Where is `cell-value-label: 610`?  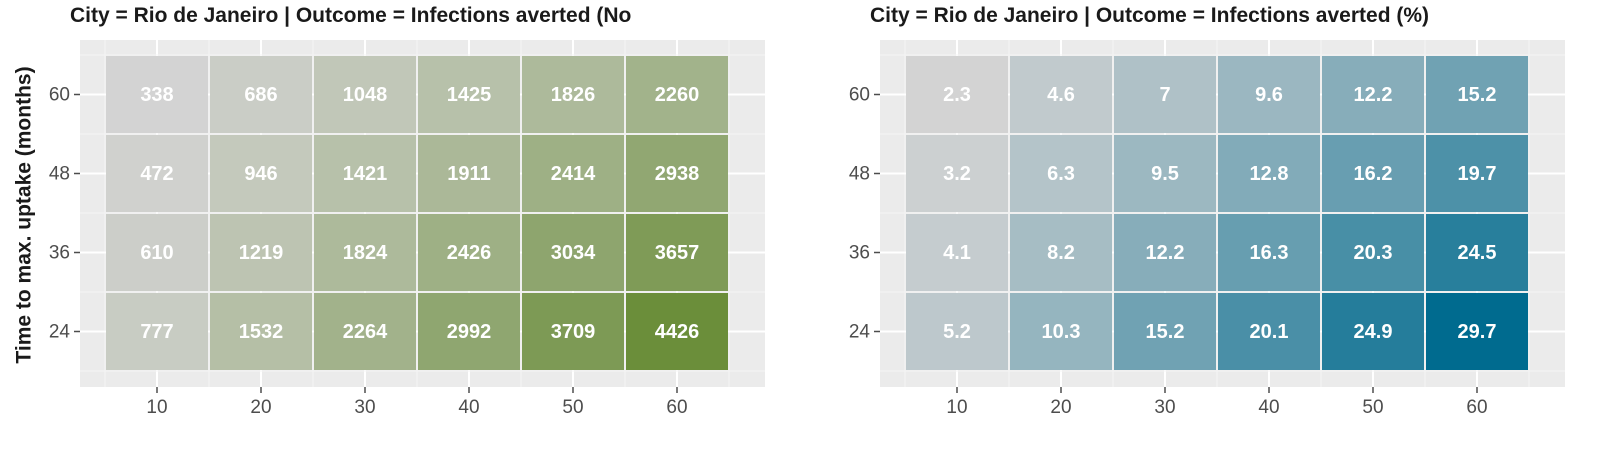 cell-value-label: 610 is located at coordinates (156, 253).